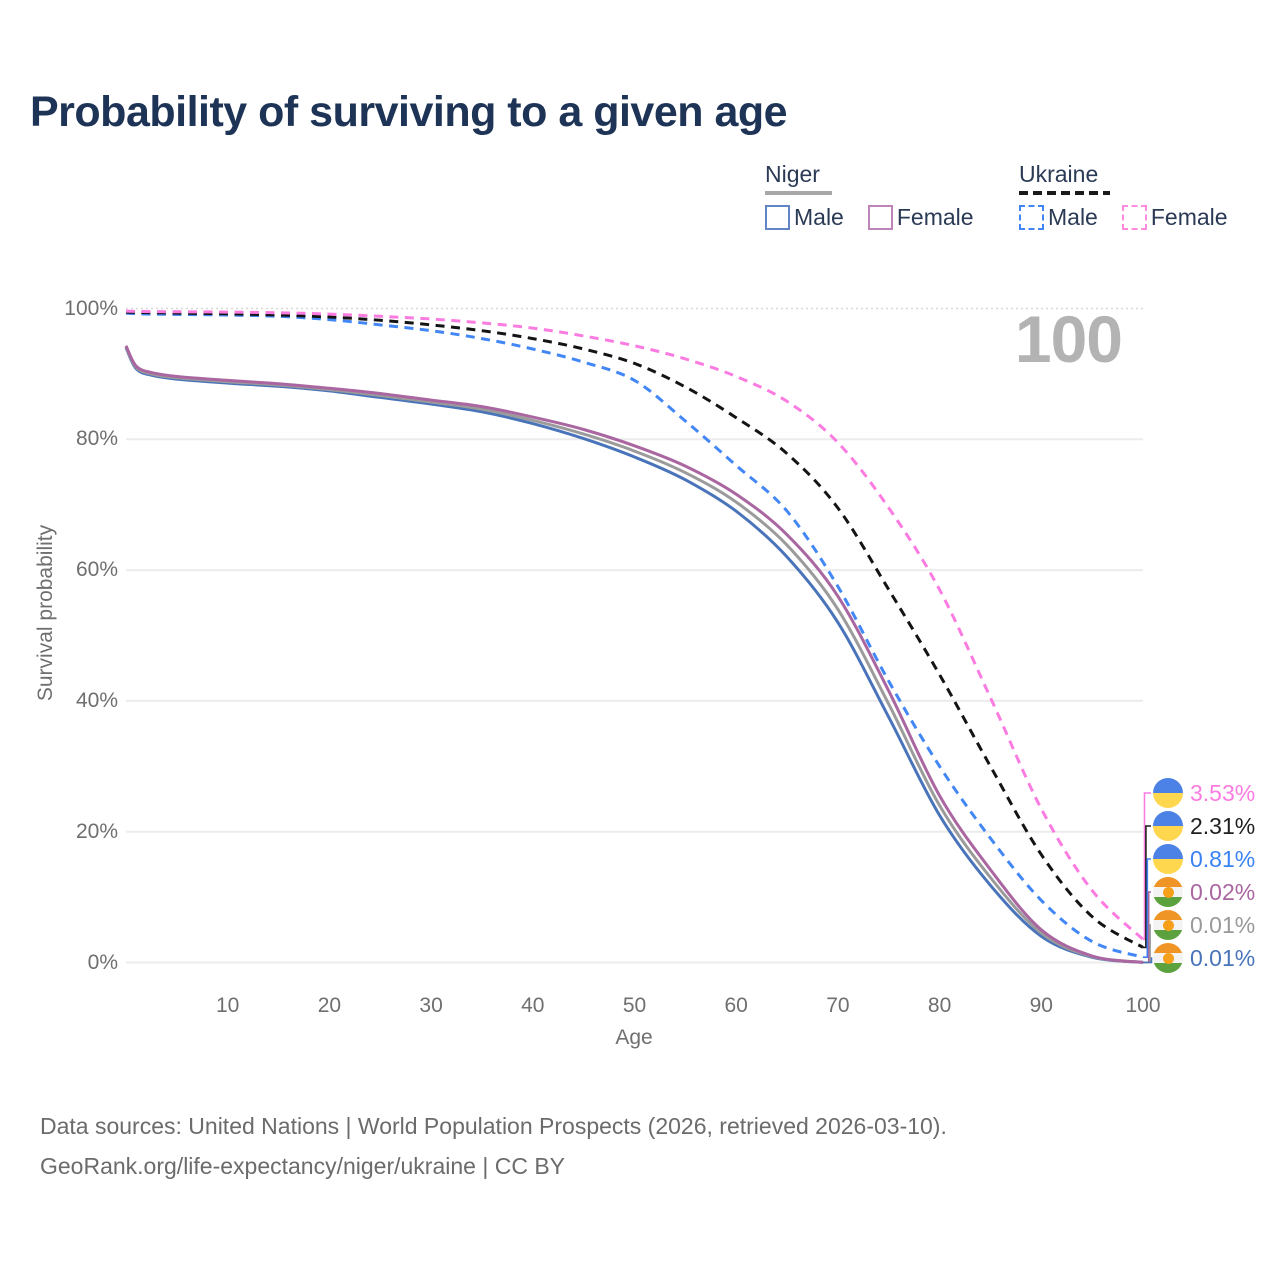 This screenshot has height=1280, width=1280. I want to click on x-tick-50: 50, so click(634, 1005).